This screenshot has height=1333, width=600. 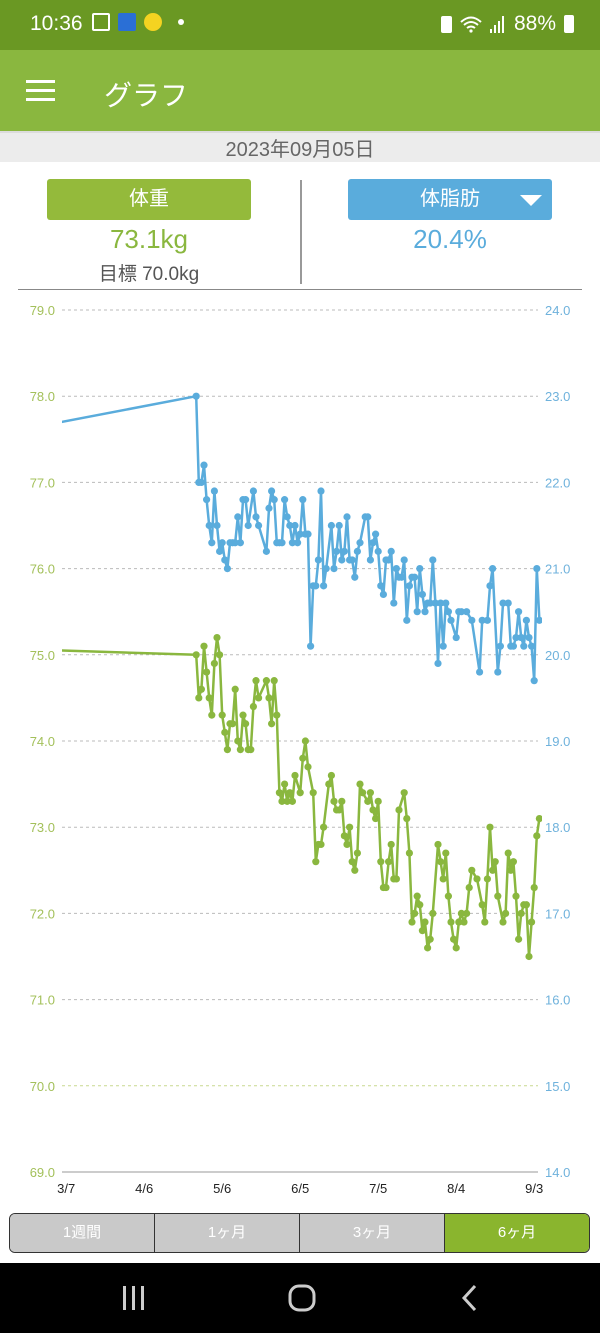 What do you see at coordinates (372, 1233) in the screenshot?
I see `tab-3-months: 3ヶ月` at bounding box center [372, 1233].